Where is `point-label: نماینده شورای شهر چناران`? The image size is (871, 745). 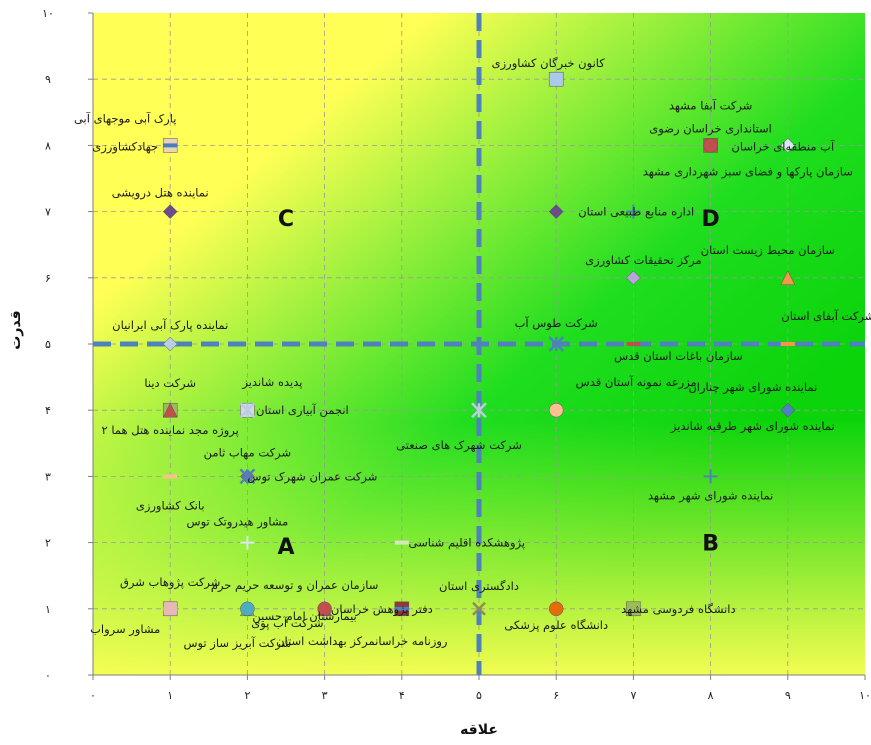
point-label: نماینده شورای شهر چناران is located at coordinates (752, 387).